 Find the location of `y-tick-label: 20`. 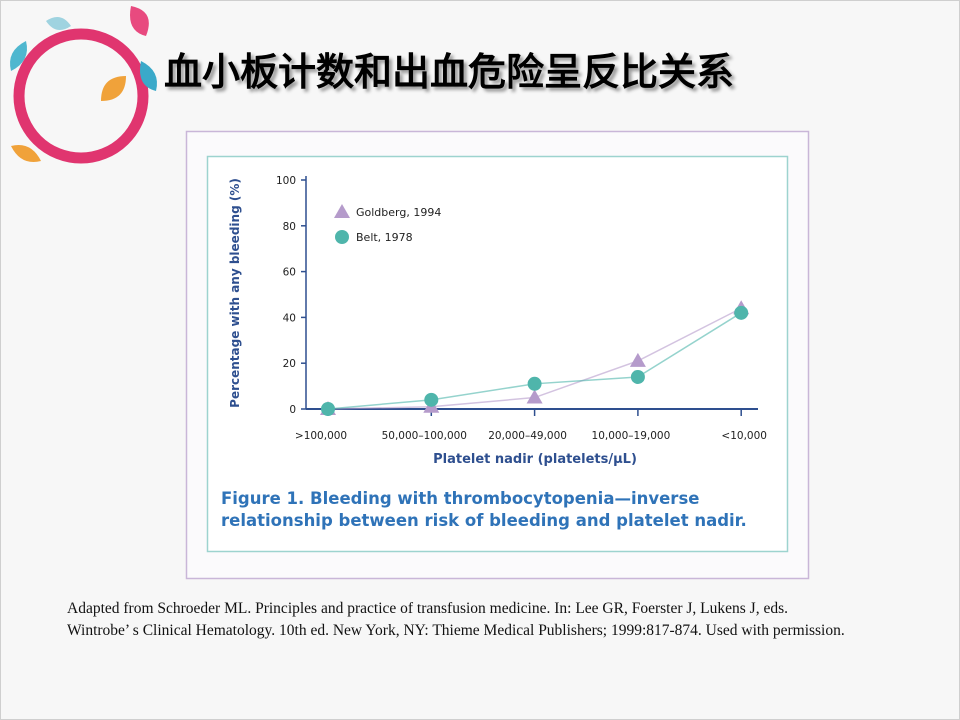

y-tick-label: 20 is located at coordinates (289, 364).